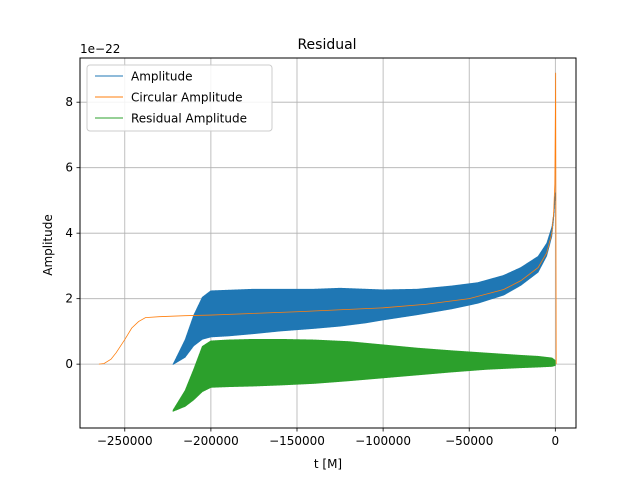 The width and height of the screenshot is (640, 480). Describe the element at coordinates (100, 49) in the screenshot. I see `y-scale-label: 1e−22` at that location.